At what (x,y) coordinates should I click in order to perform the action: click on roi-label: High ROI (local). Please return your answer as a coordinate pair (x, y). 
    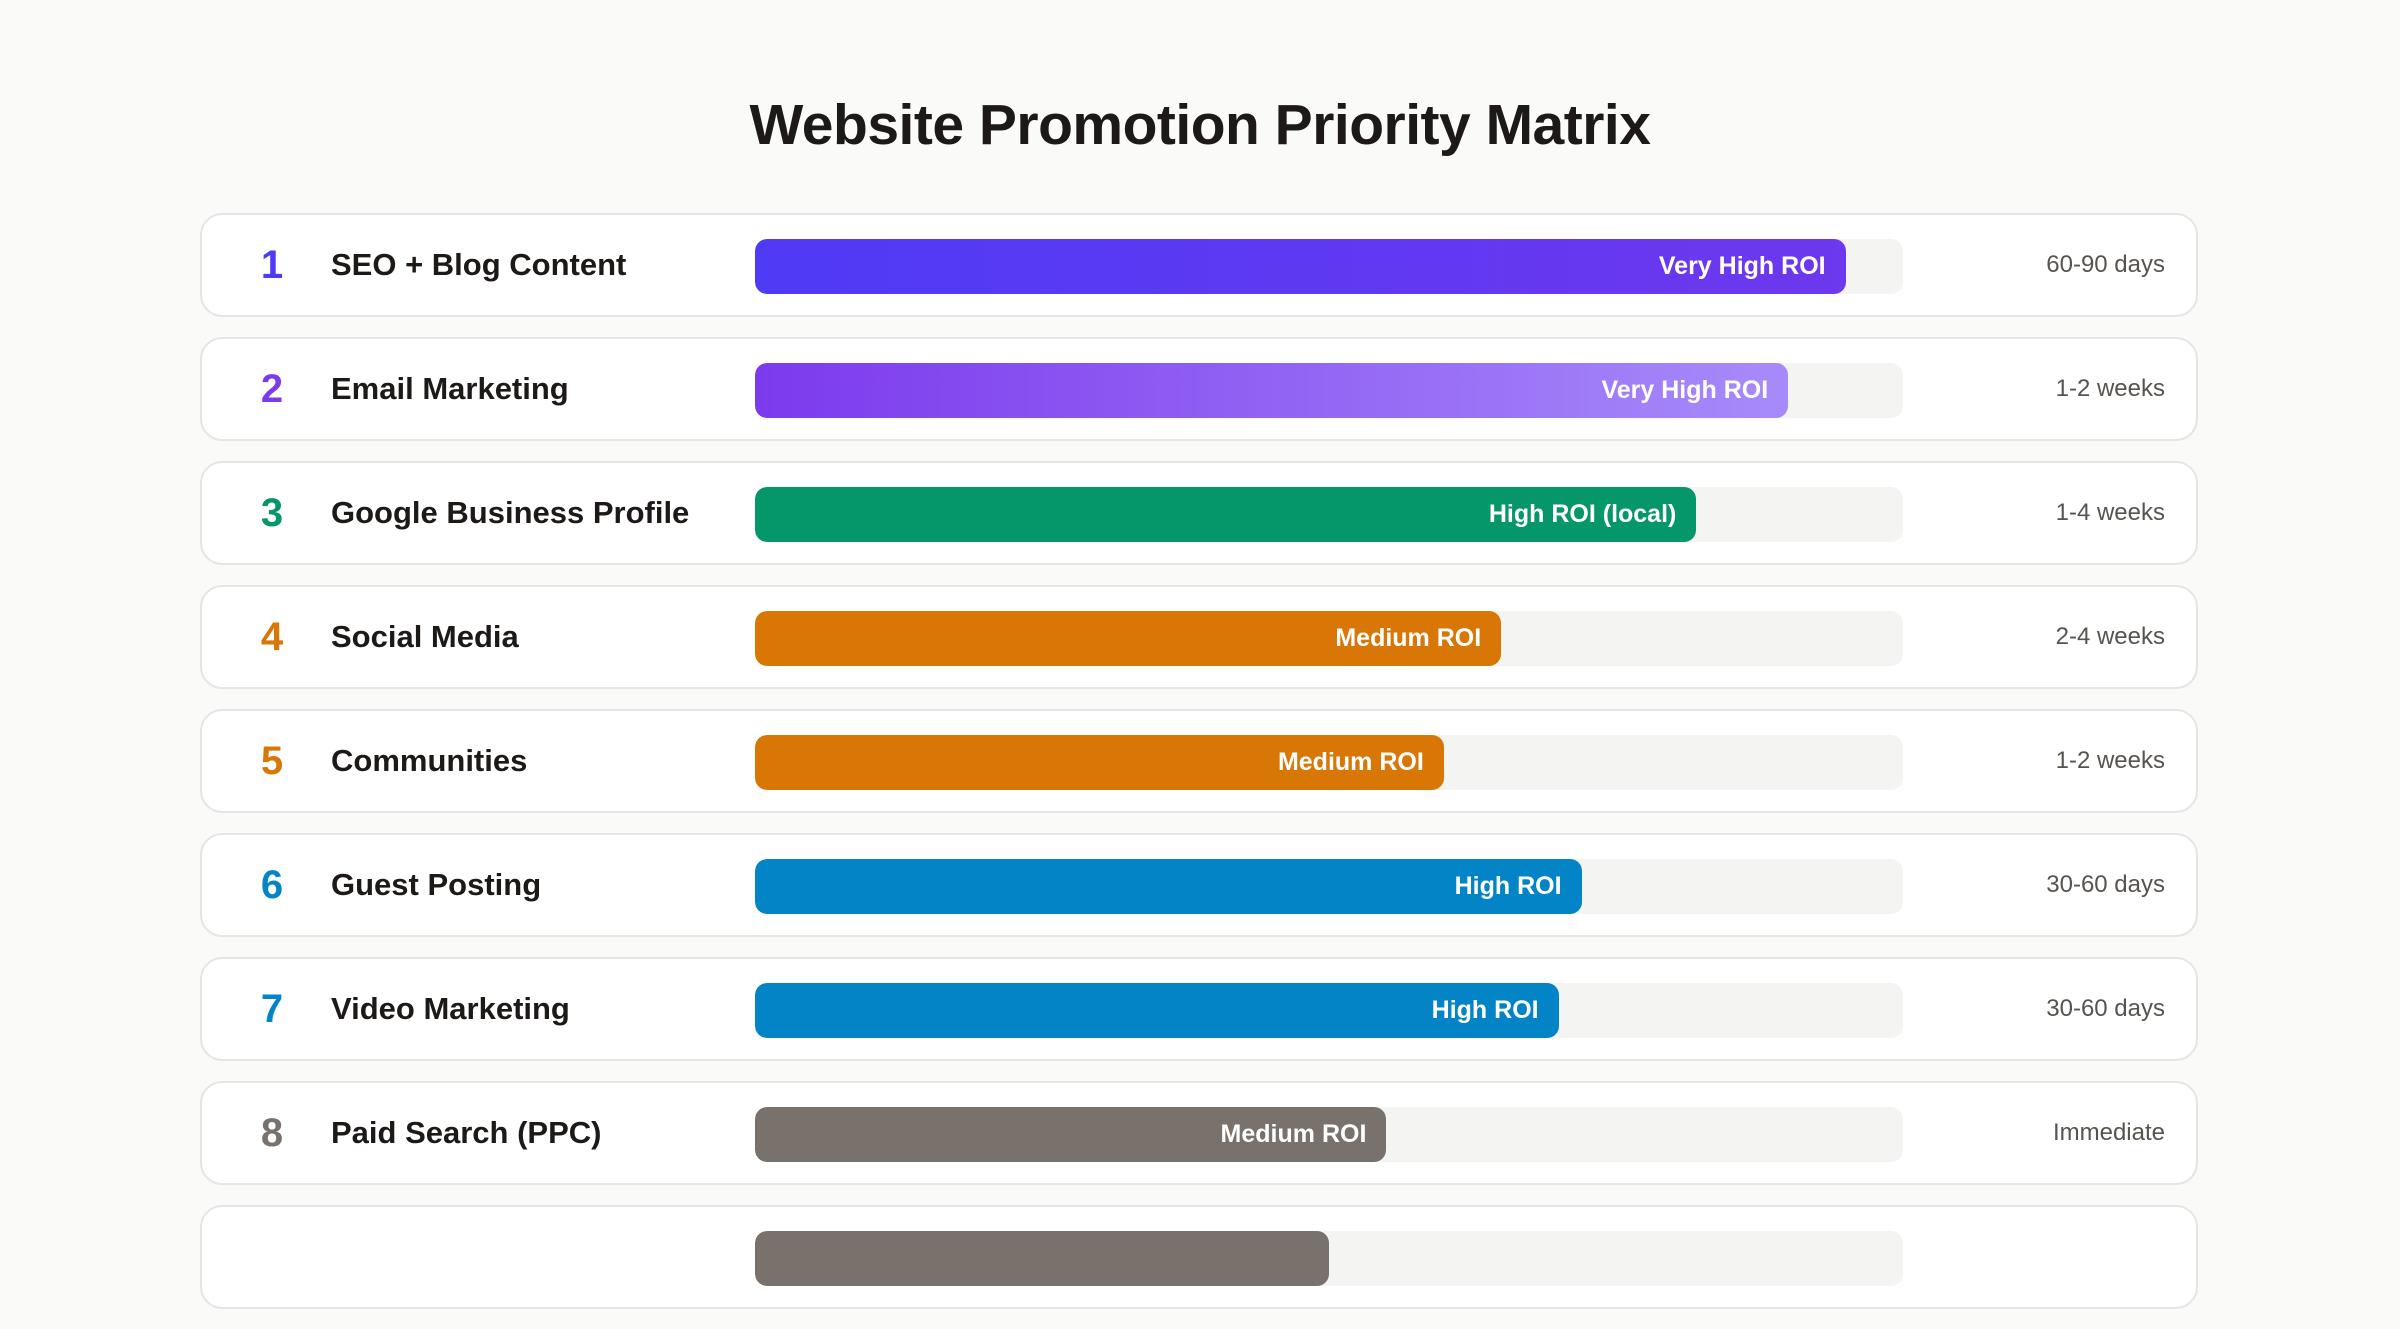
    Looking at the image, I should click on (1582, 514).